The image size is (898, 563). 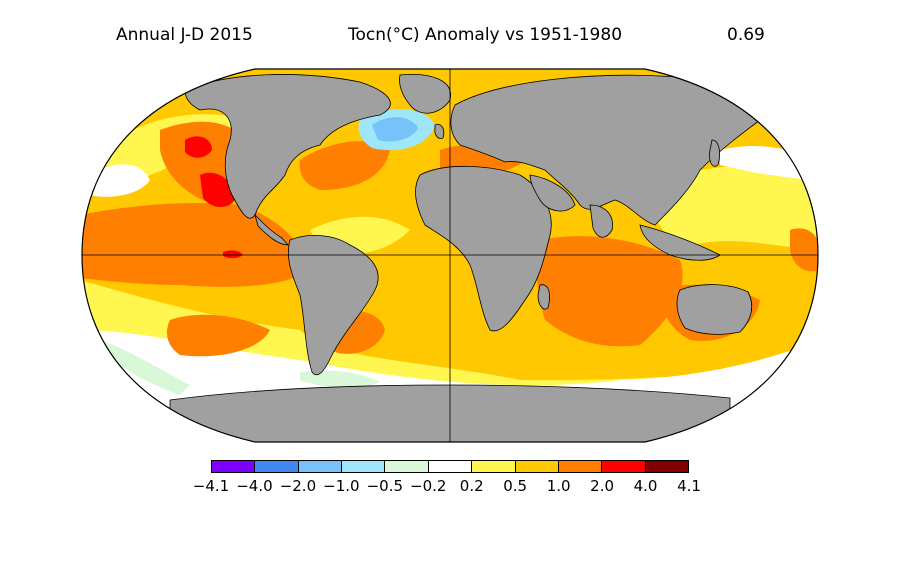 What do you see at coordinates (471, 486) in the screenshot?
I see `legend-tick-label: 0.2` at bounding box center [471, 486].